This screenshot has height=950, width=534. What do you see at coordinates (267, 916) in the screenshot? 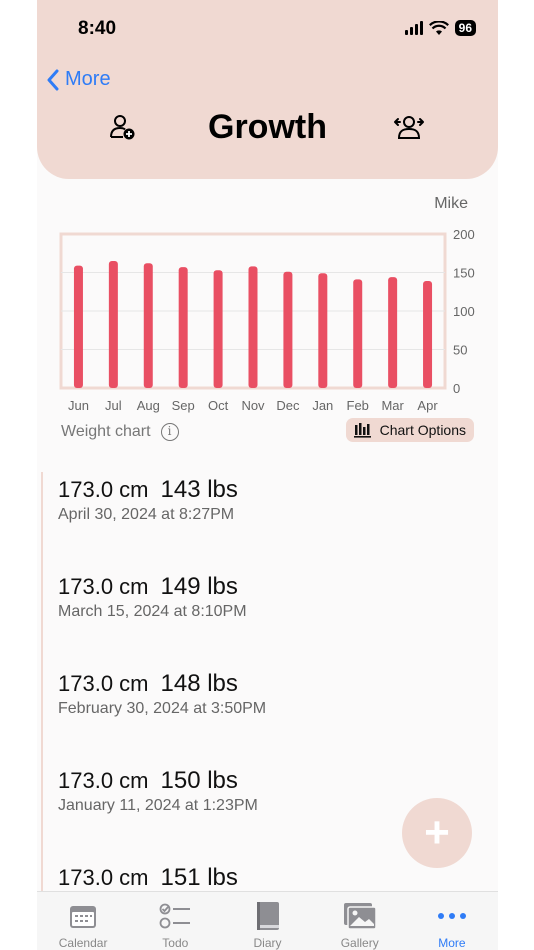
I see `diary-icon` at bounding box center [267, 916].